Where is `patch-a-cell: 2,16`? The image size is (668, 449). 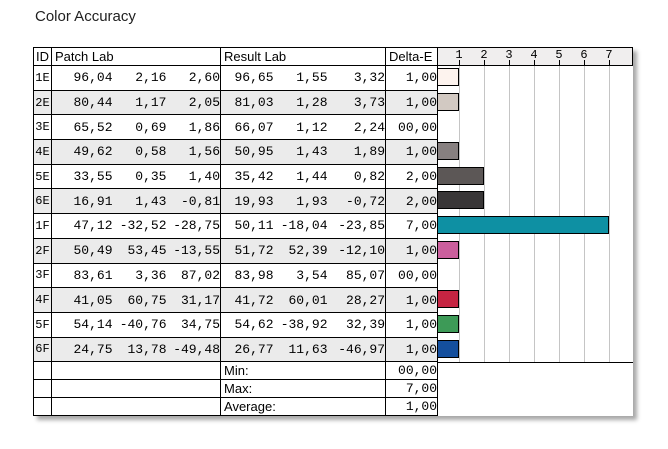 patch-a-cell: 2,16 is located at coordinates (139, 78).